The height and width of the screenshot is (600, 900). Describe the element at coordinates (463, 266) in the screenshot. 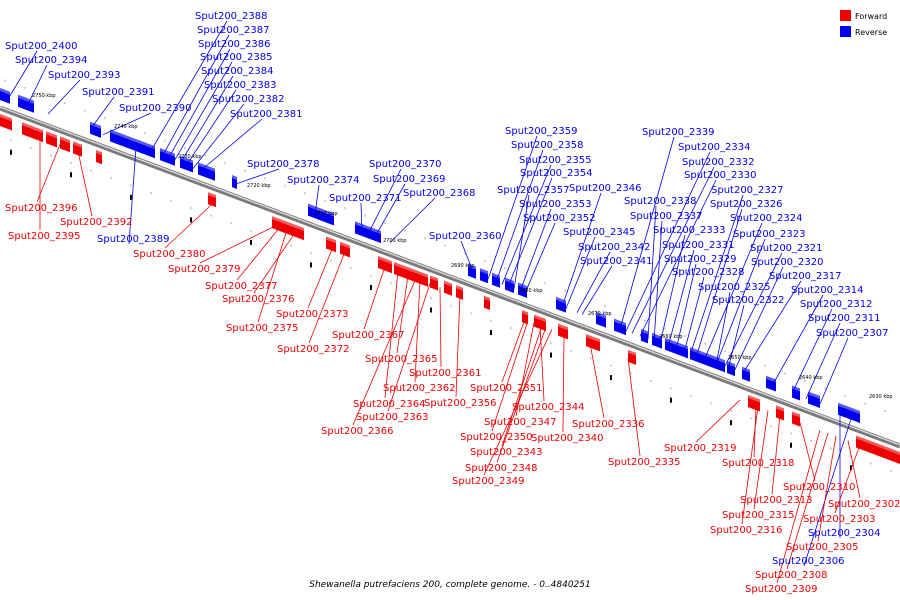

I see `ruler-tick-label: 2690 kbp` at that location.